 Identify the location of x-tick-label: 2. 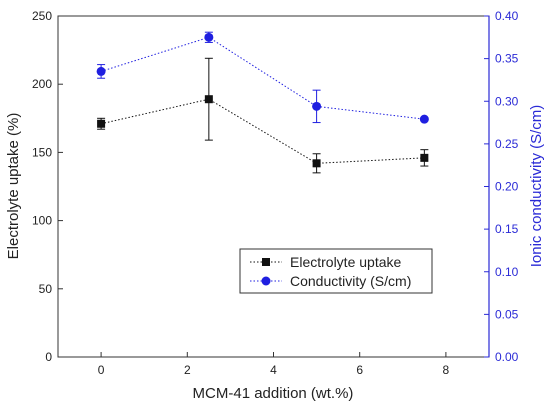
(187, 370).